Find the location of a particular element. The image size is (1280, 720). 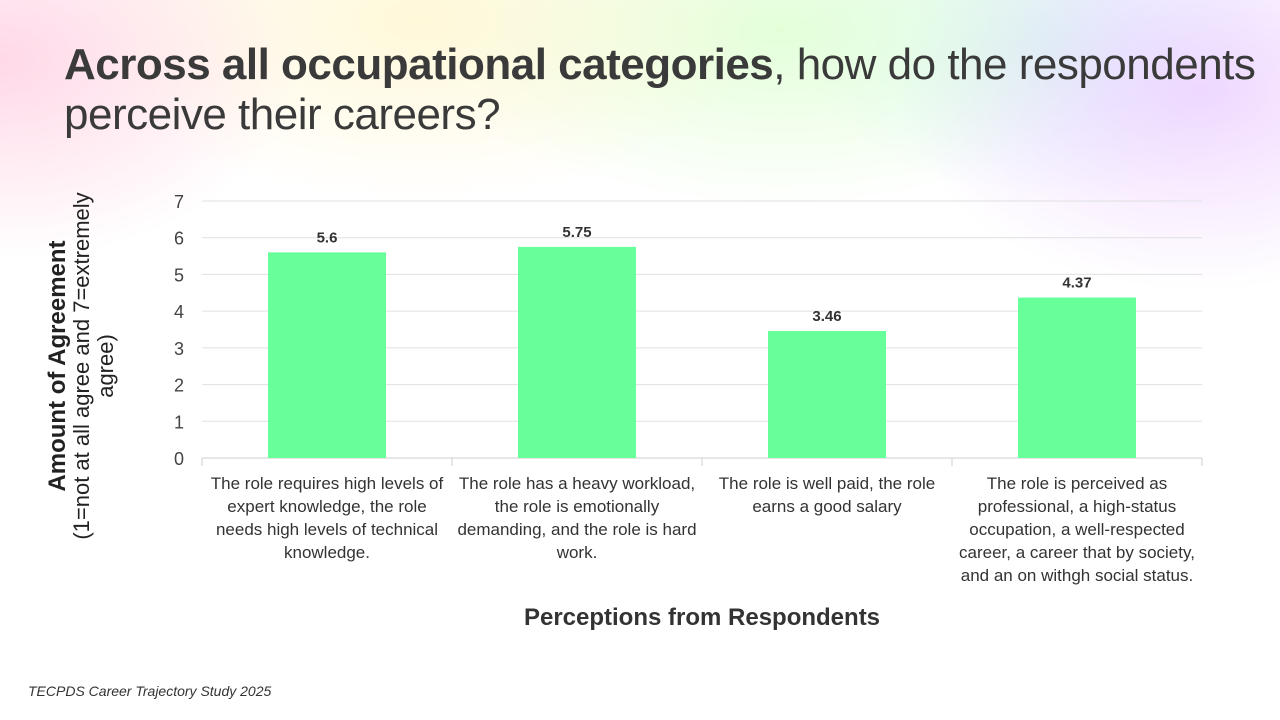

data-label: 4.37 is located at coordinates (1076, 283).